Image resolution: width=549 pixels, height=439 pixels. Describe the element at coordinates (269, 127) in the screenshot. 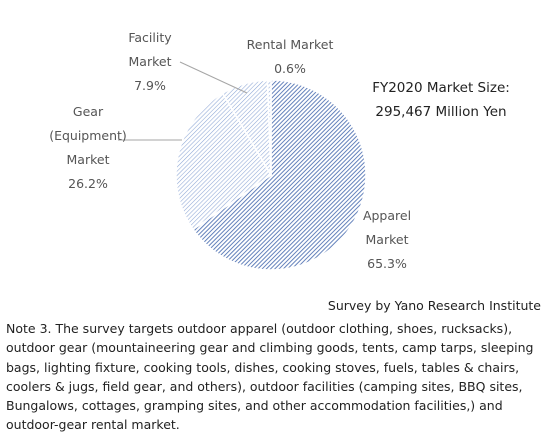

I see `slice-rental-market` at that location.